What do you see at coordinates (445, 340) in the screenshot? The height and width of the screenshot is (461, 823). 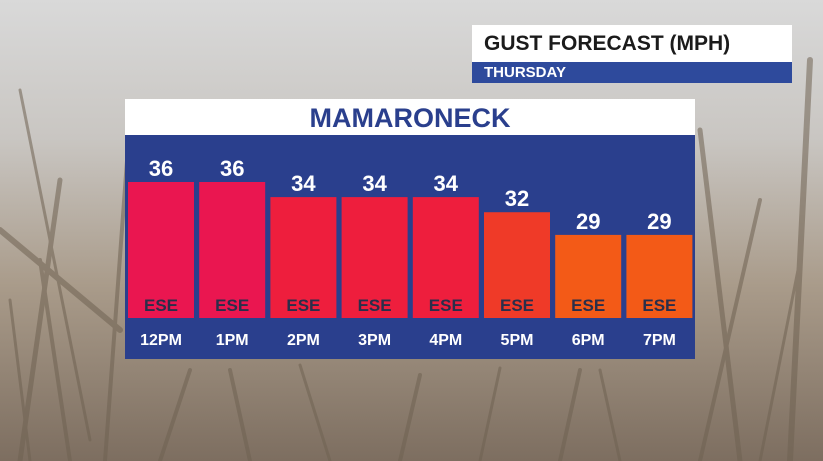 I see `time-tick-label: 4PM` at bounding box center [445, 340].